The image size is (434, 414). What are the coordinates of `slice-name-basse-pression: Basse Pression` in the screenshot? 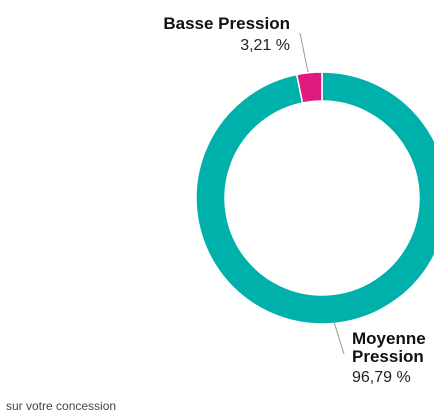 It's located at (226, 23).